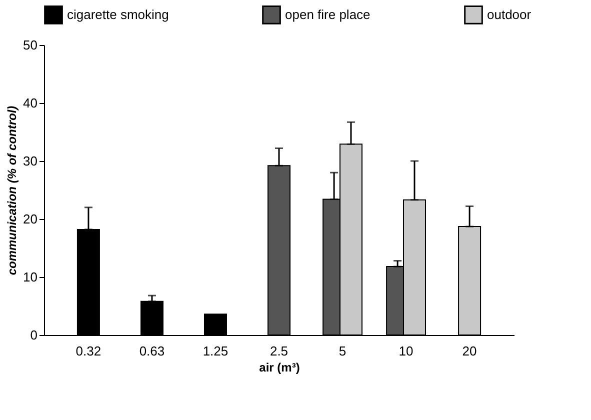  What do you see at coordinates (30, 45) in the screenshot?
I see `y-tick-label: 50` at bounding box center [30, 45].